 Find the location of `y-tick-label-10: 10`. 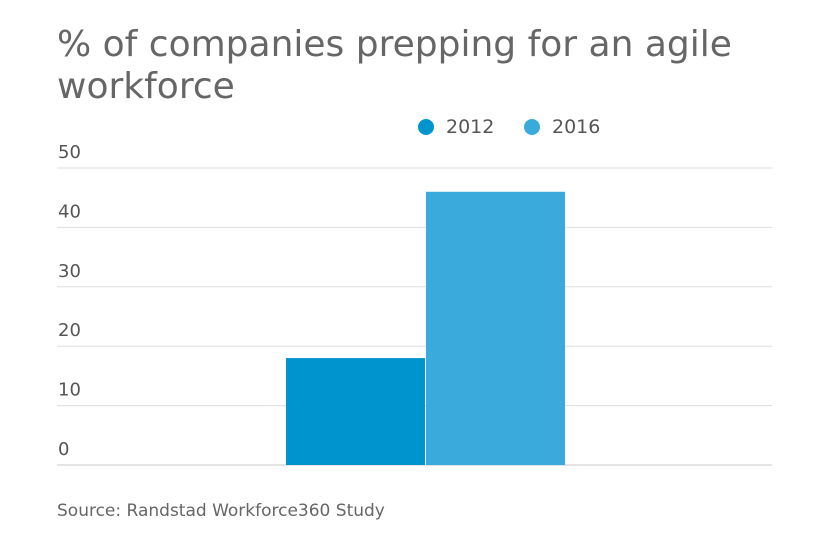

y-tick-label-10: 10 is located at coordinates (69, 390).